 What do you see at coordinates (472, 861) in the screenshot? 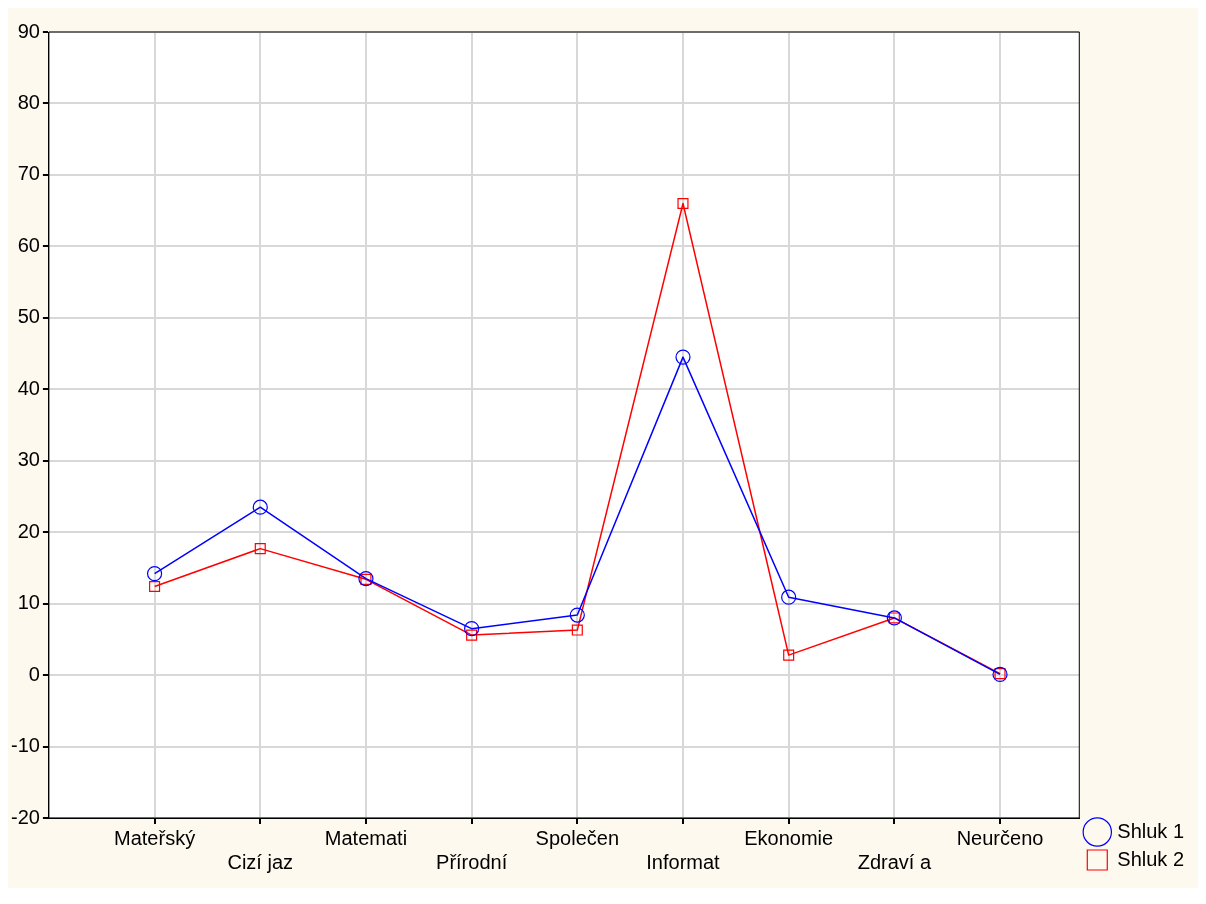
I see `x-tick-label: Přírodní` at bounding box center [472, 861].